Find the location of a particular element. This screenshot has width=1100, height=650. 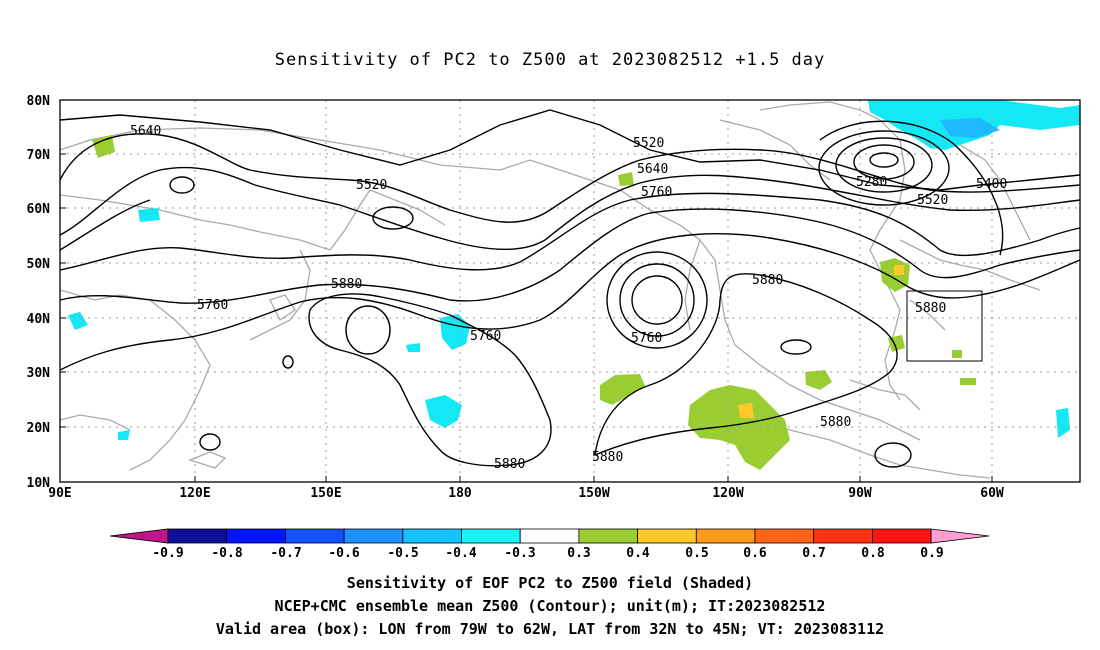

lon-tick-label: 60W is located at coordinates (992, 493).